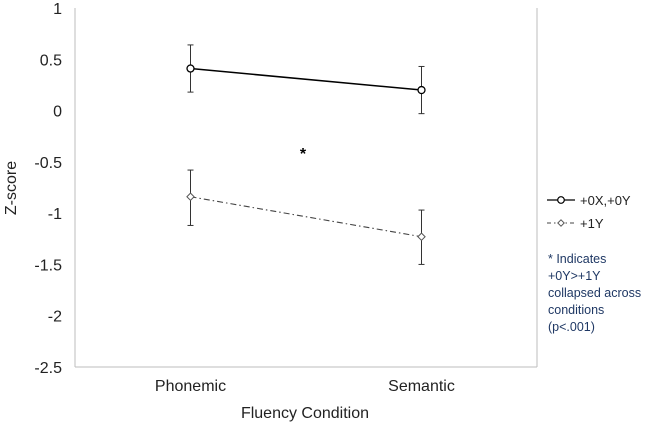 The width and height of the screenshot is (647, 429). Describe the element at coordinates (574, 276) in the screenshot. I see `note-line: +0Y>+1Y` at that location.